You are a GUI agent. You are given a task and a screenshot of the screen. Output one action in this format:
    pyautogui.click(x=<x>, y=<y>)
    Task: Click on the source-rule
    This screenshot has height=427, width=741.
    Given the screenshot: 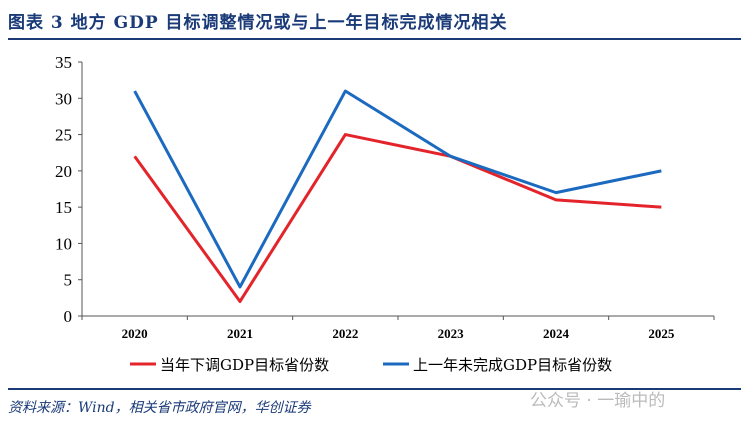 What is the action you would take?
    pyautogui.click(x=374, y=389)
    